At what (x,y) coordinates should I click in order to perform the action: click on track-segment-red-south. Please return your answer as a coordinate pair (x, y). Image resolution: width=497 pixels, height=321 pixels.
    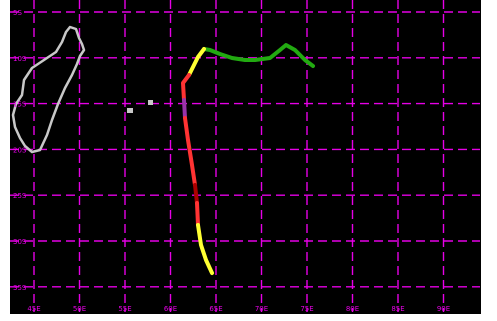
    Looking at the image, I should click on (197, 214).